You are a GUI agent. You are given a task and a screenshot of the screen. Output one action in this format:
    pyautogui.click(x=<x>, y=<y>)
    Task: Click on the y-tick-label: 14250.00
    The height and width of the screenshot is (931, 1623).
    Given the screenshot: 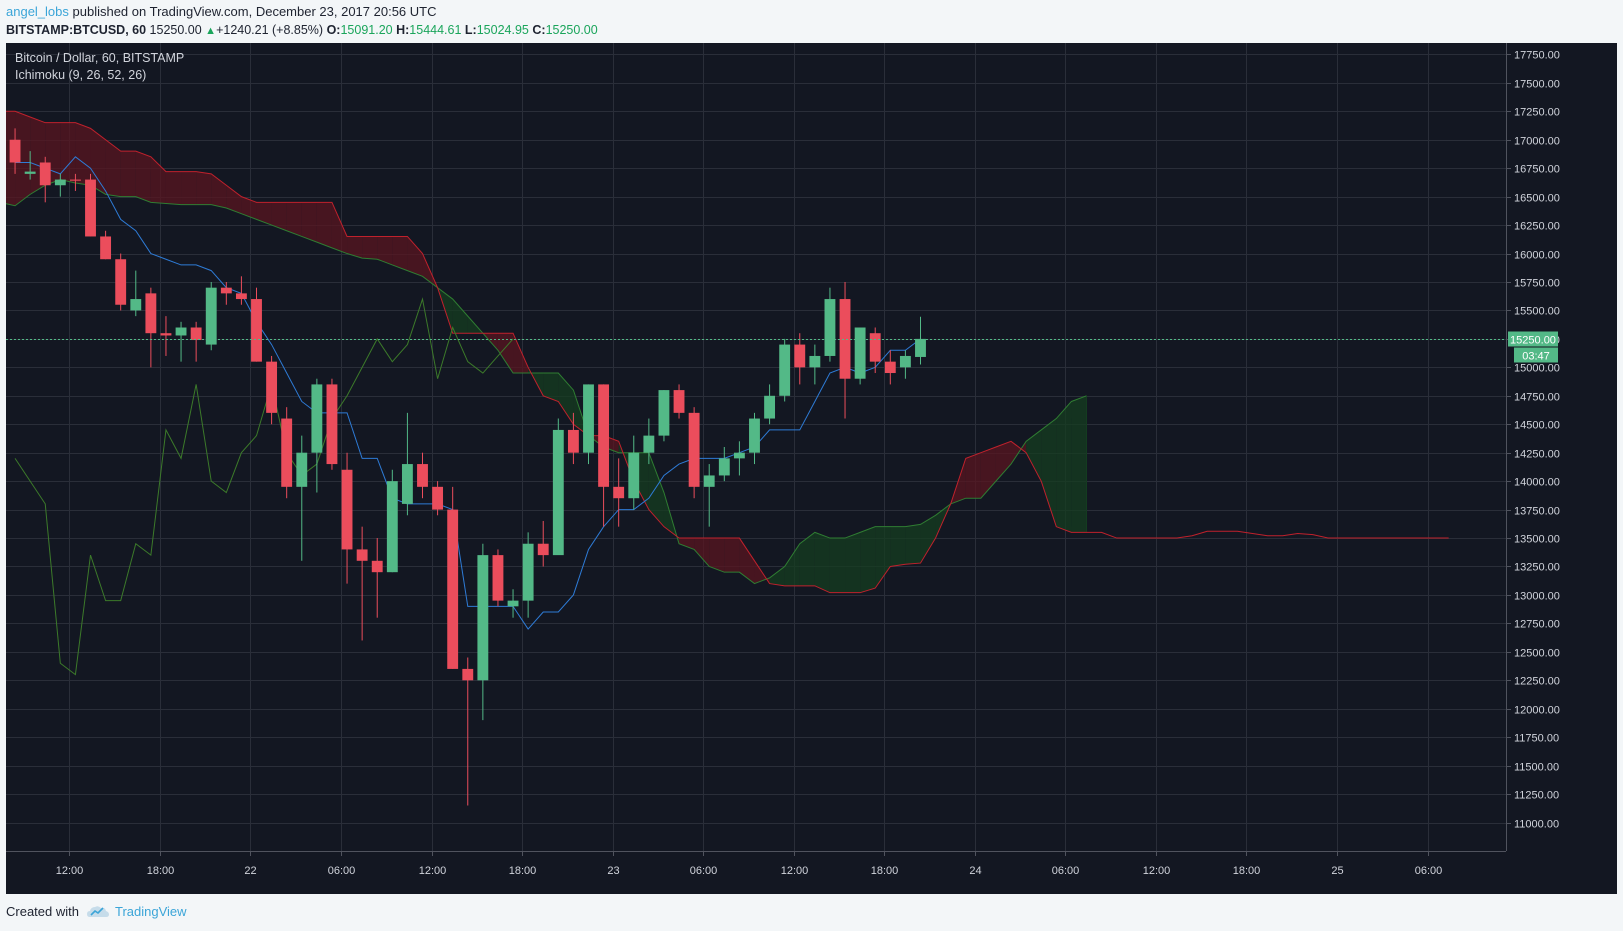 What is the action you would take?
    pyautogui.click(x=1537, y=455)
    